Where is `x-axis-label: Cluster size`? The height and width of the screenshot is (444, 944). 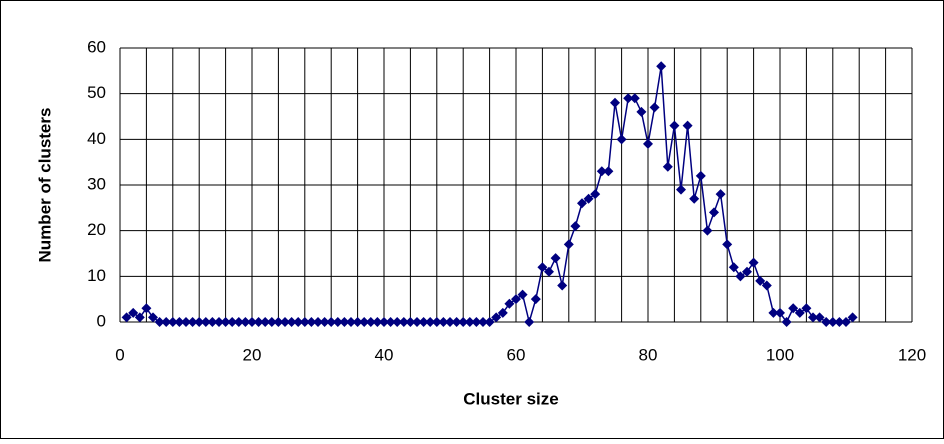
x-axis-label: Cluster size is located at coordinates (510, 398).